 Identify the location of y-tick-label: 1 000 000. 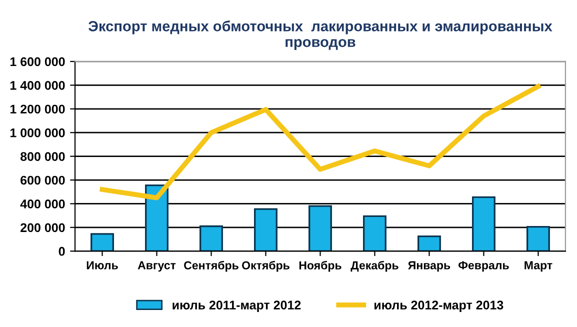
(37, 133).